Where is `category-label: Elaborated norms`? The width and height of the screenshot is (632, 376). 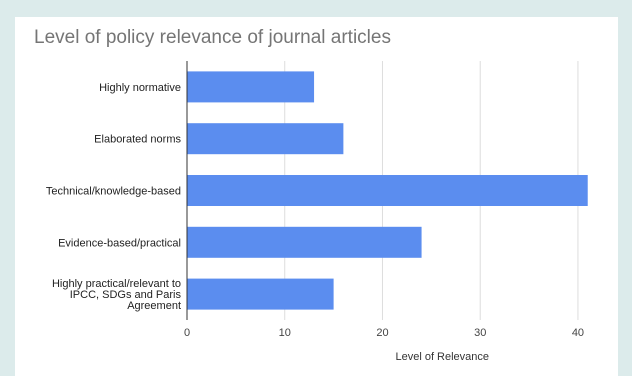 category-label: Elaborated norms is located at coordinates (137, 140).